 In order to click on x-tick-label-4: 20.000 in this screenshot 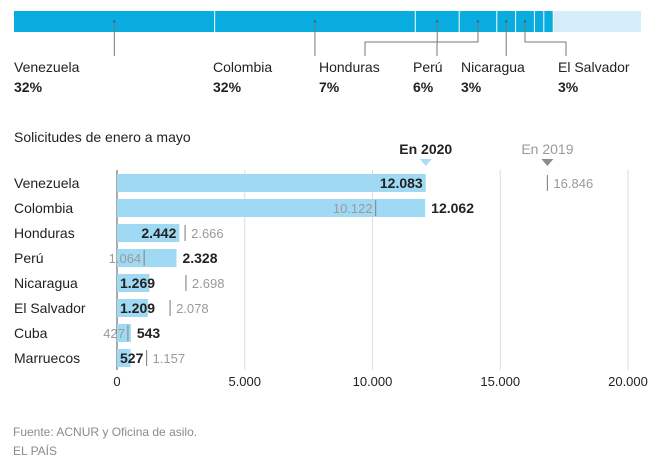, I will do `click(628, 381)`.